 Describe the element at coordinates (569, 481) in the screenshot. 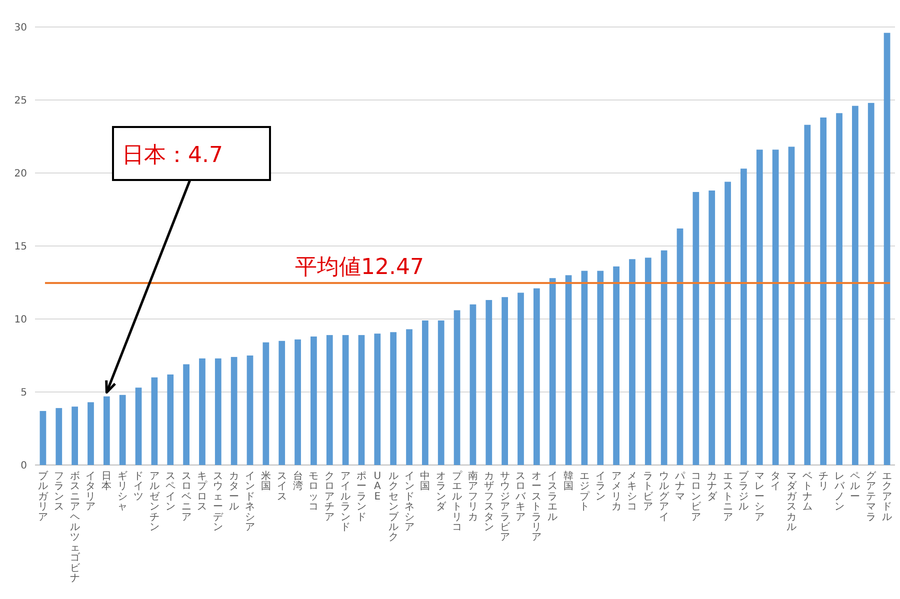

I see `x-tick-label: 韓国` at that location.